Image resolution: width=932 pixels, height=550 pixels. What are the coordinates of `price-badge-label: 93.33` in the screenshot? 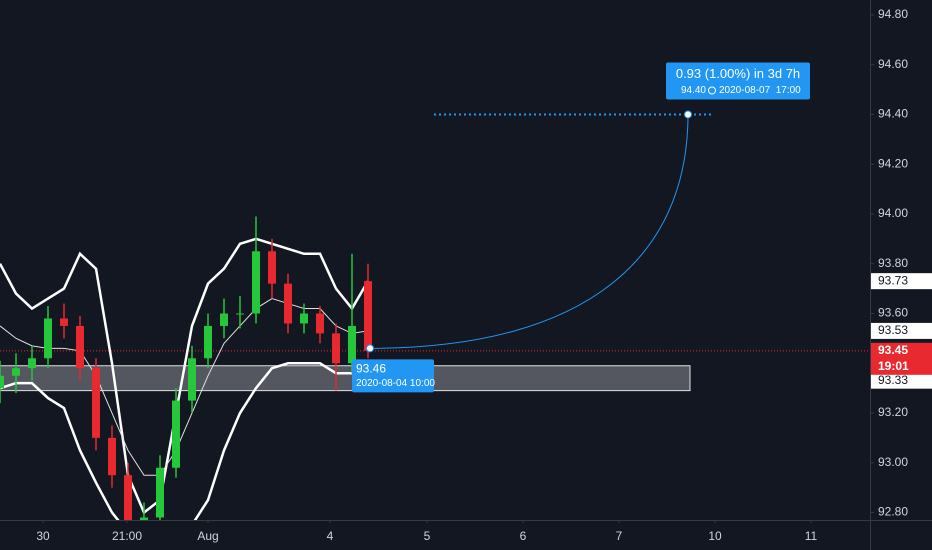 It's located at (893, 380).